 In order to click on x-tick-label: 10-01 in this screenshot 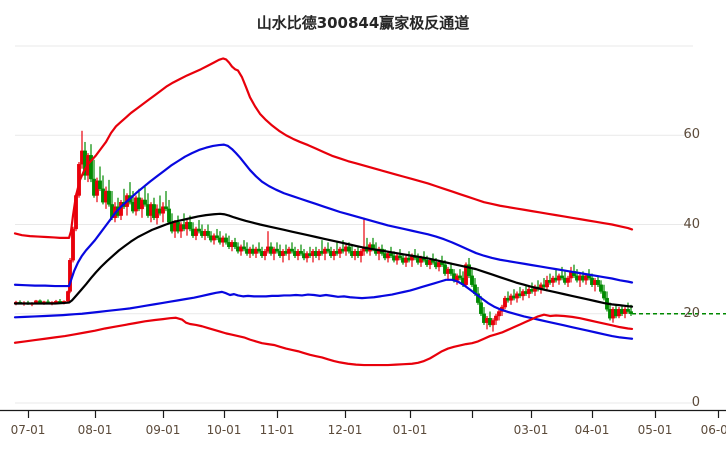, I will do `click(224, 430)`.